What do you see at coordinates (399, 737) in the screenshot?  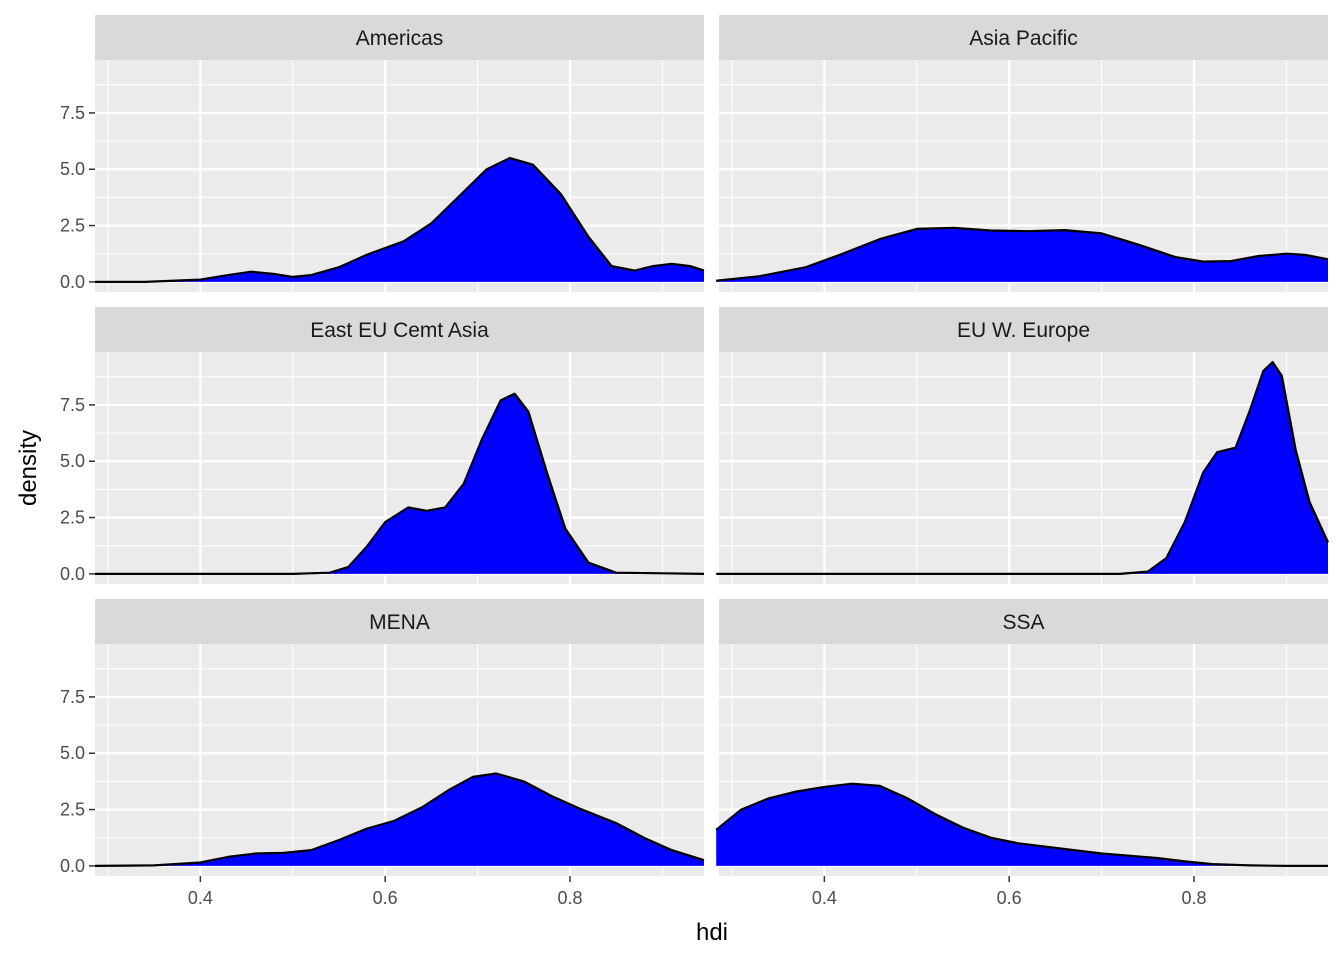 I see `facet-panel: MENA` at bounding box center [399, 737].